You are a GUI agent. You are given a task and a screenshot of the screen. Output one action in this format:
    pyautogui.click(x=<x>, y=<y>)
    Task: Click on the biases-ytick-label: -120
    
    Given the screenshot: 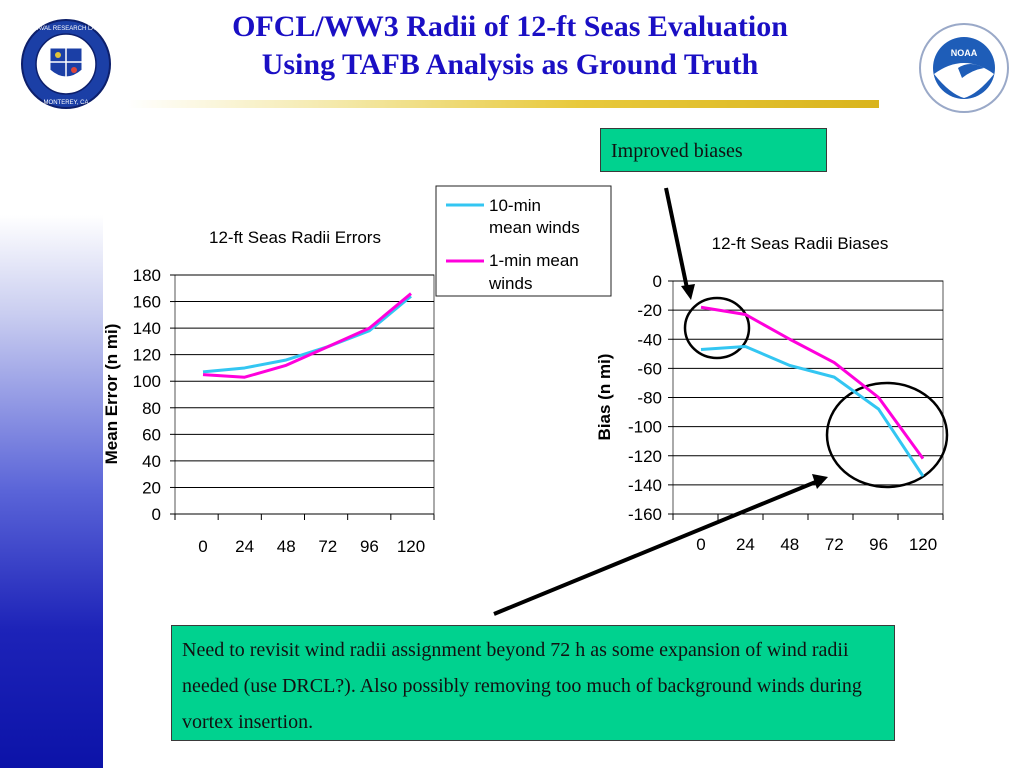 What is the action you would take?
    pyautogui.click(x=645, y=456)
    